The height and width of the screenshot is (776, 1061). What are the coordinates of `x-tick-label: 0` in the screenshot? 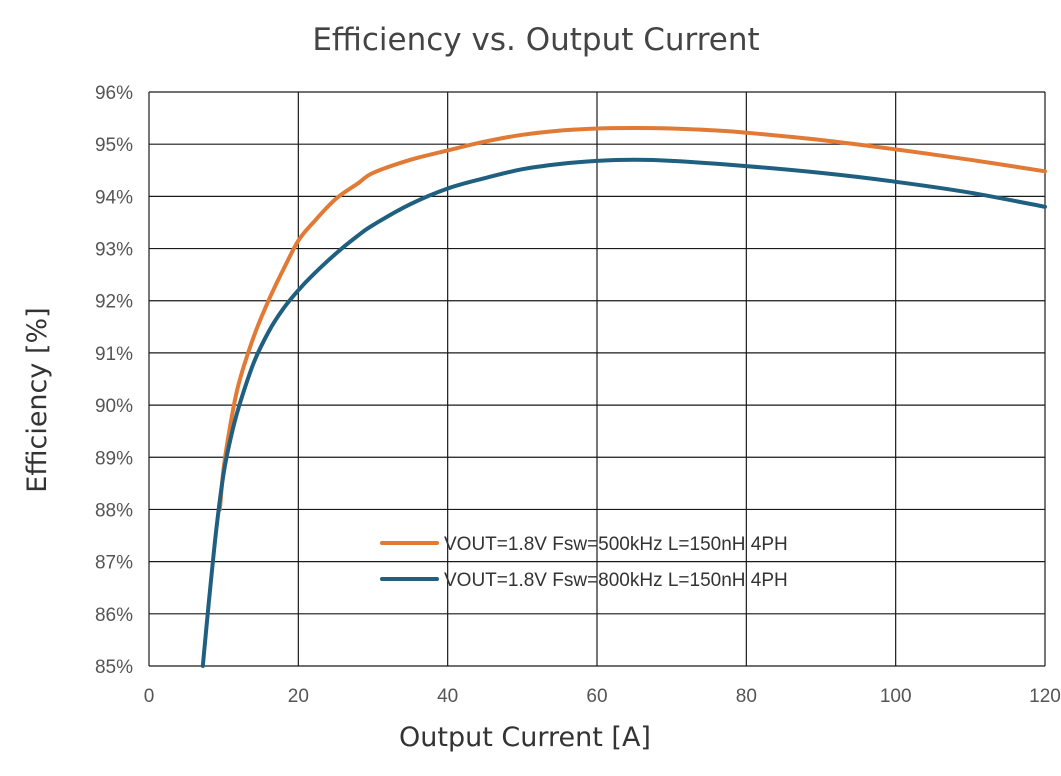 It's located at (149, 696).